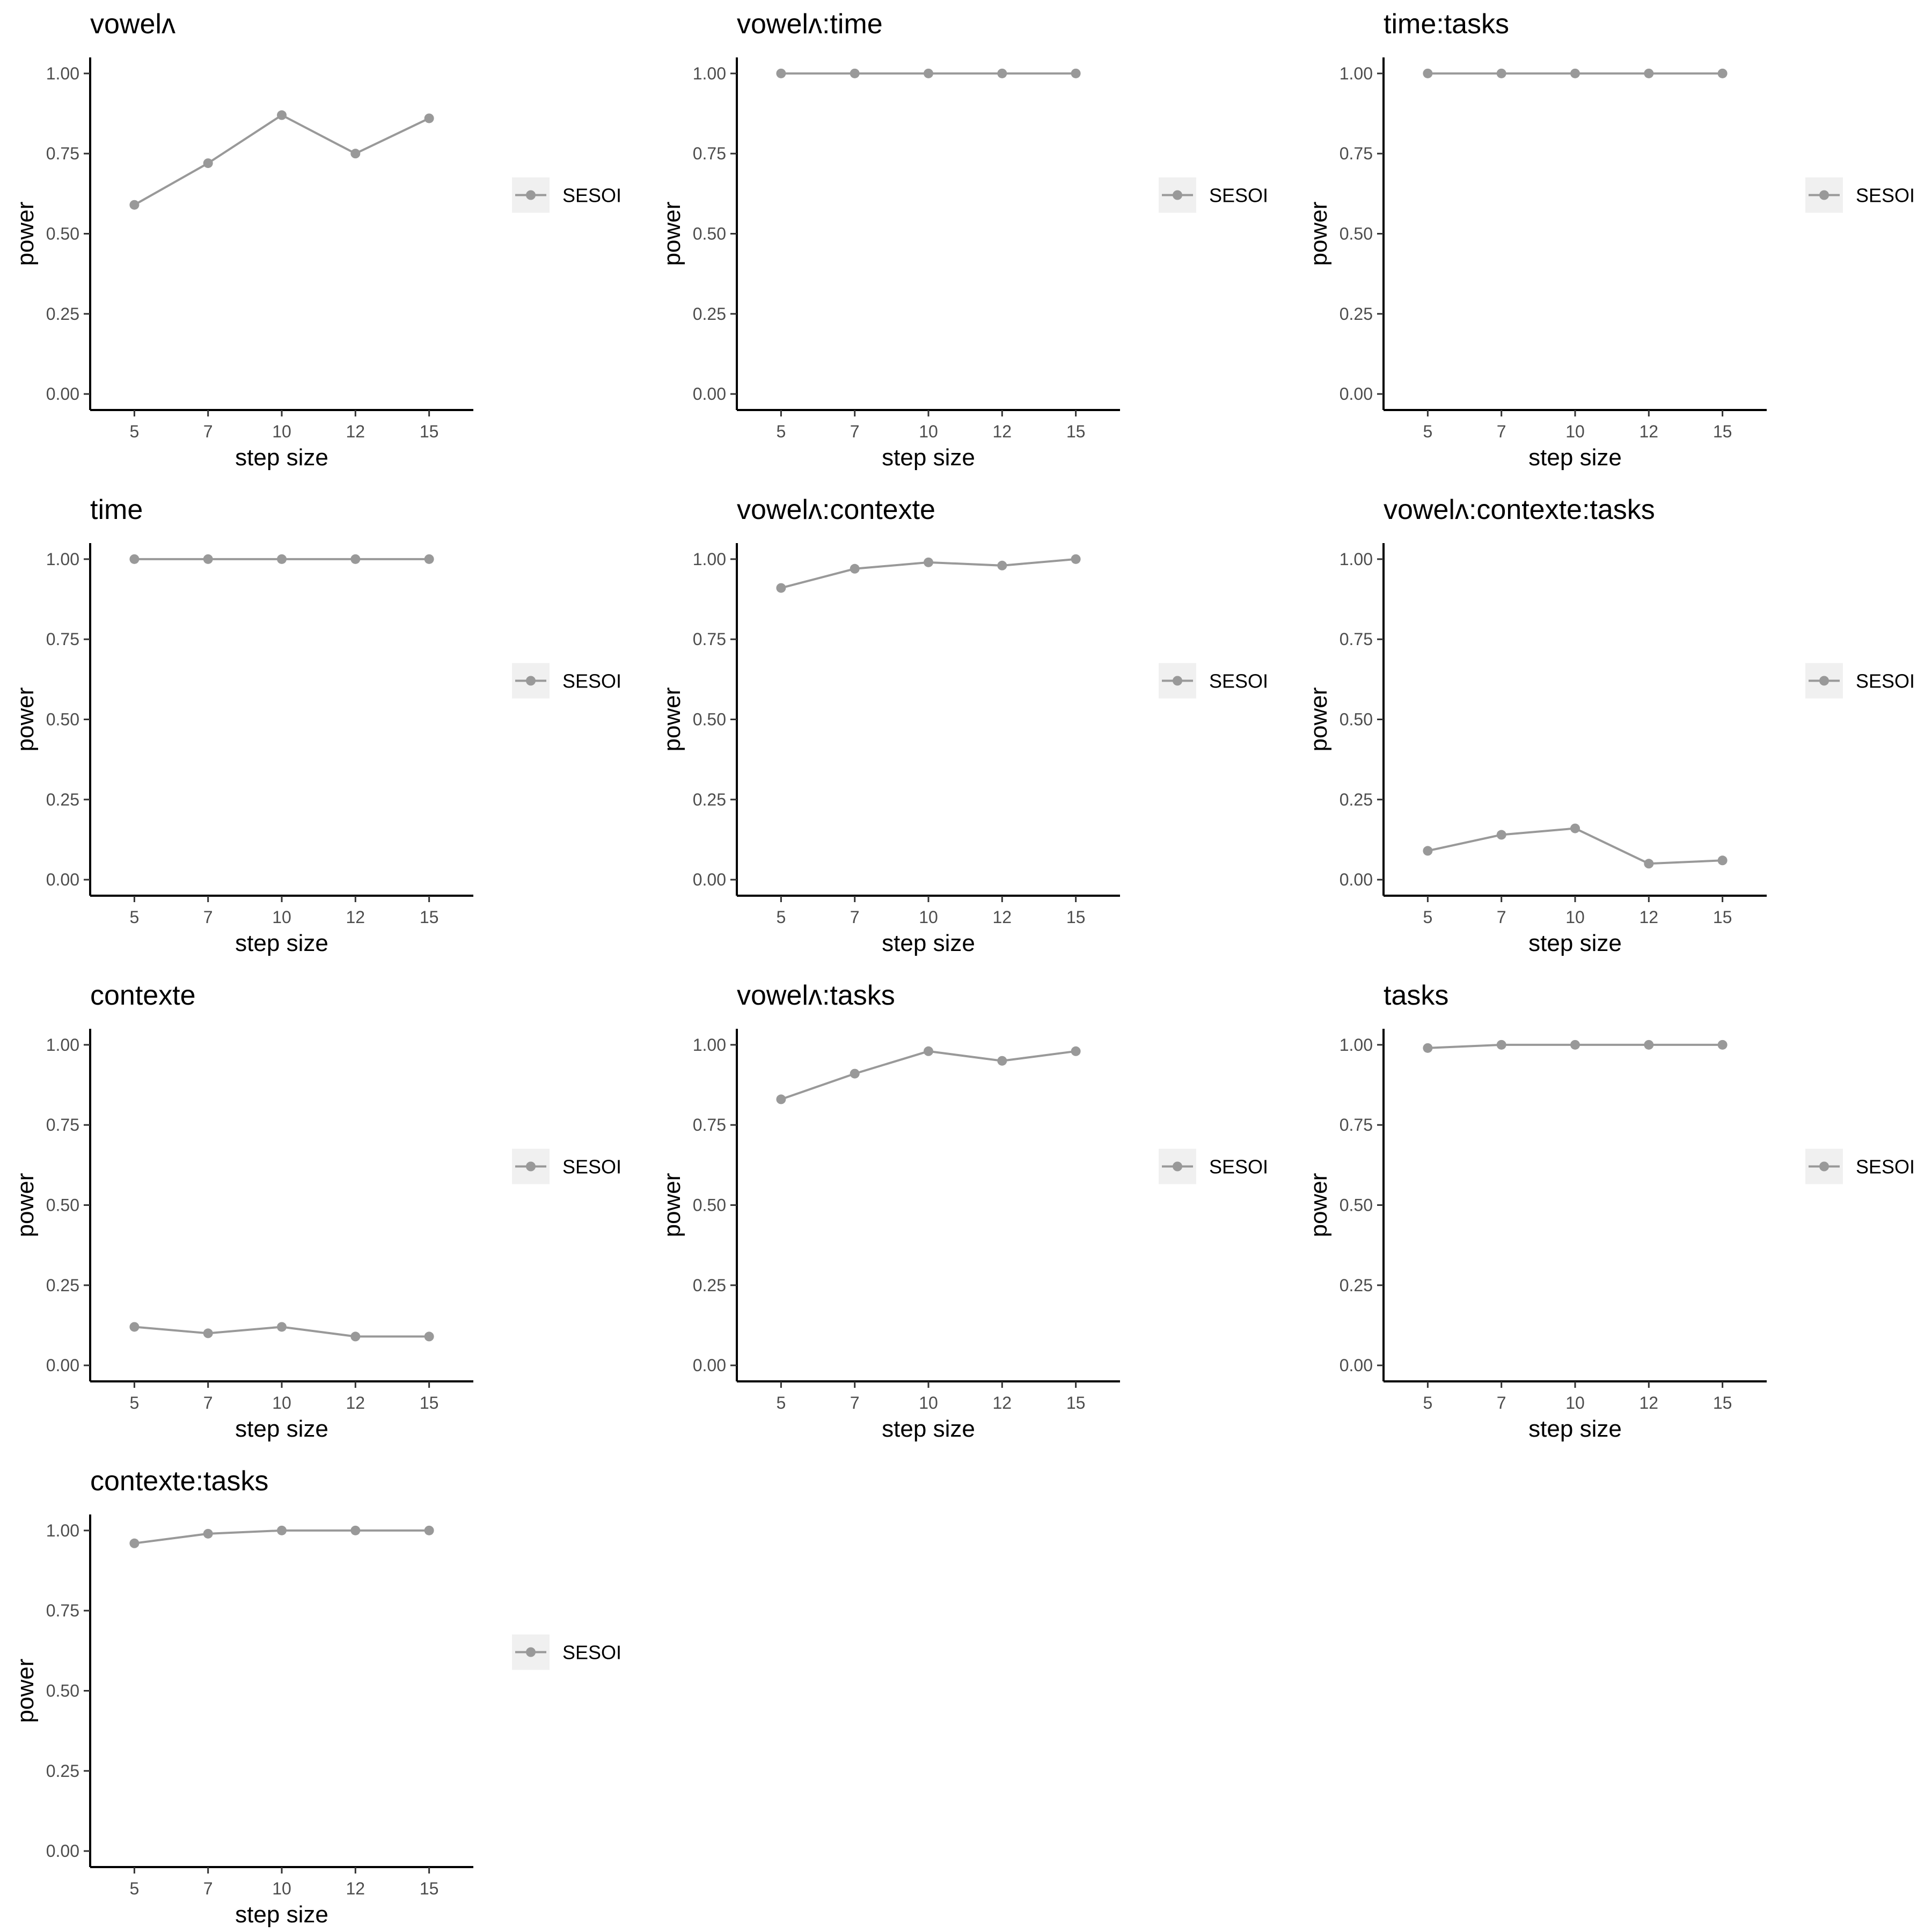 The height and width of the screenshot is (1932, 1932). I want to click on facet-title: tasks, so click(1416, 995).